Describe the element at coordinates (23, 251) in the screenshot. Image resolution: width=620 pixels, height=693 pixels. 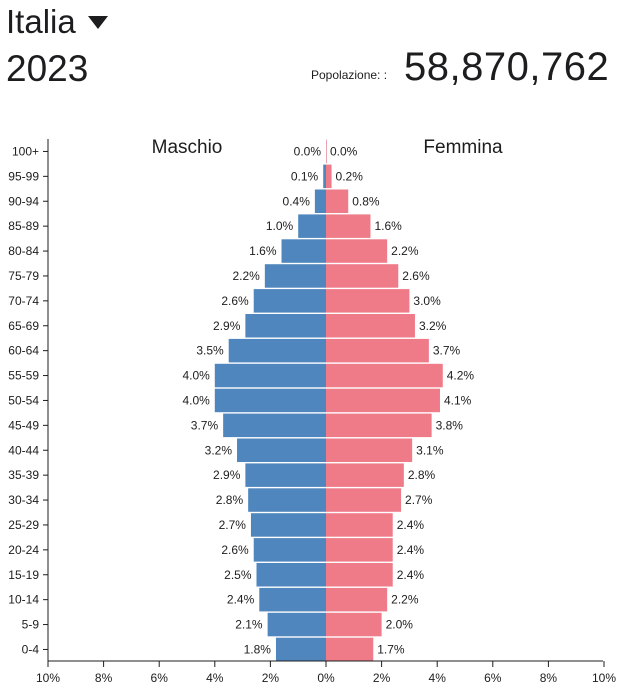
I see `y-tick-label: 80-84` at that location.